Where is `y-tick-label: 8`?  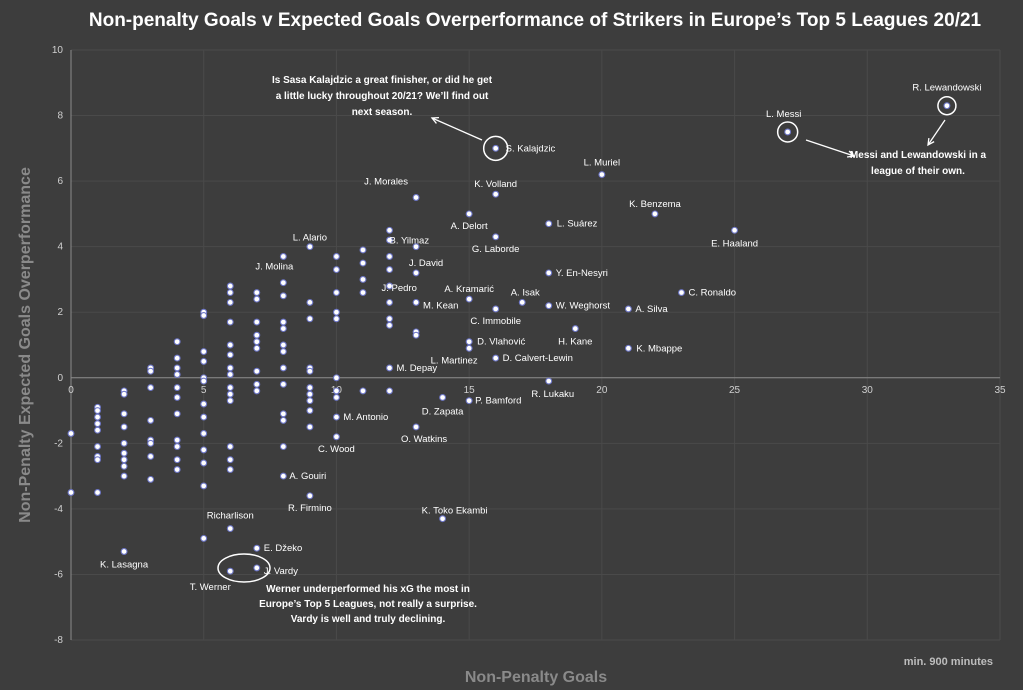
y-tick-label: 8 is located at coordinates (60, 116).